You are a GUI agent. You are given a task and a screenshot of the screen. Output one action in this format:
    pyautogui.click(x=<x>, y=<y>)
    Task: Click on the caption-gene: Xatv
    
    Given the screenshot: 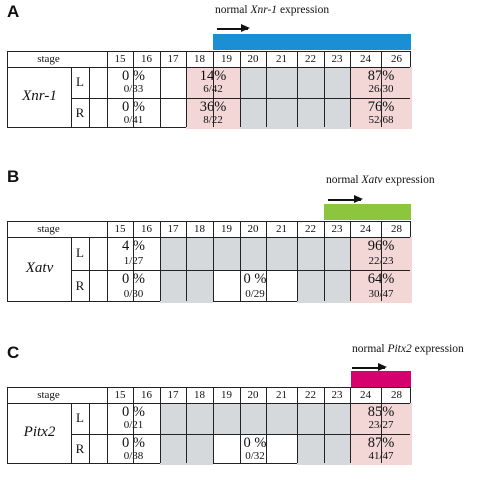 What is the action you would take?
    pyautogui.click(x=372, y=180)
    